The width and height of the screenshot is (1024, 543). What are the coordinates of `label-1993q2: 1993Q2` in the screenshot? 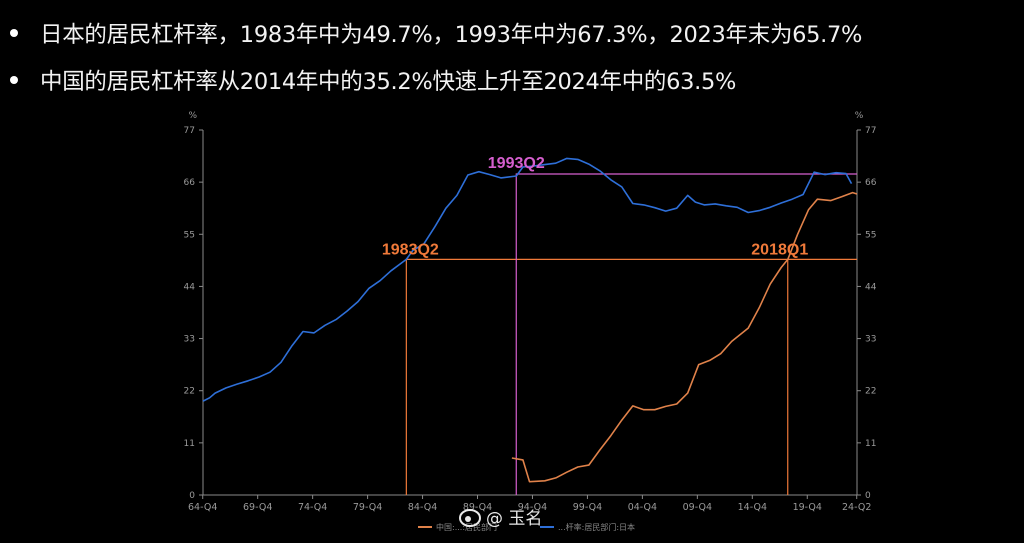 It's located at (516, 163).